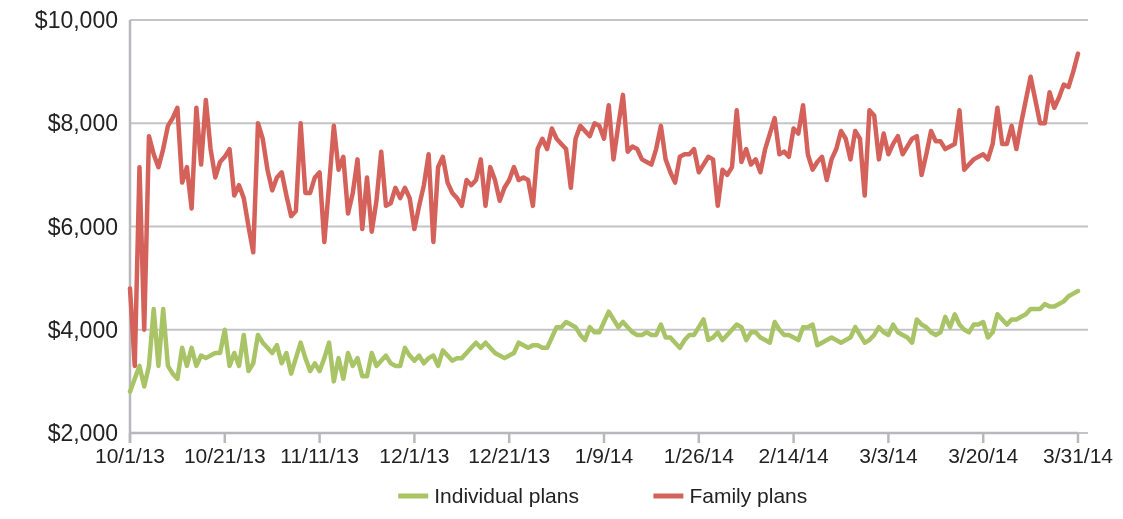 This screenshot has width=1123, height=519. I want to click on x-tick-label: 1/9/14, so click(604, 455).